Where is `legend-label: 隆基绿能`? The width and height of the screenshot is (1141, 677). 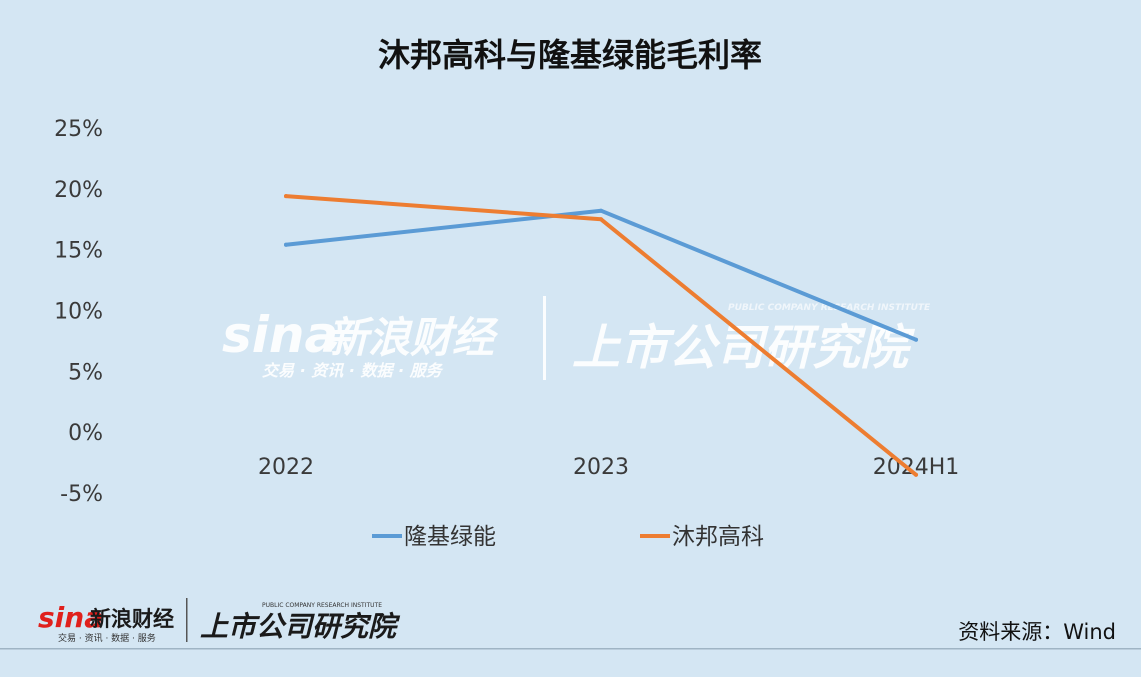
legend-label: 隆基绿能 is located at coordinates (450, 537).